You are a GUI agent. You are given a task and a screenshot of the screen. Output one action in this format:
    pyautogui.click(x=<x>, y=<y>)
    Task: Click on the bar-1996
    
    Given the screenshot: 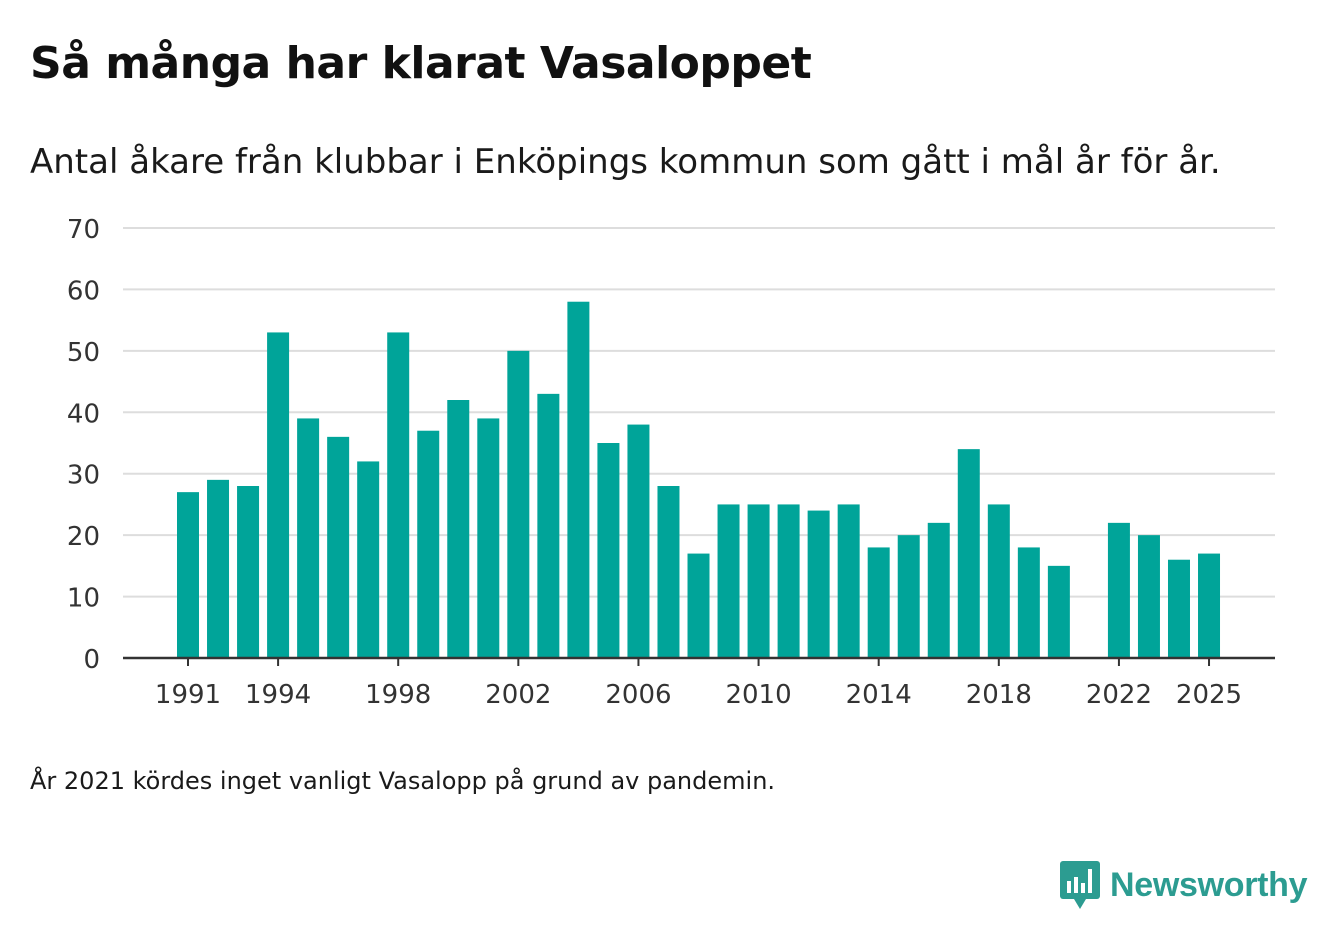 What is the action you would take?
    pyautogui.click(x=338, y=547)
    